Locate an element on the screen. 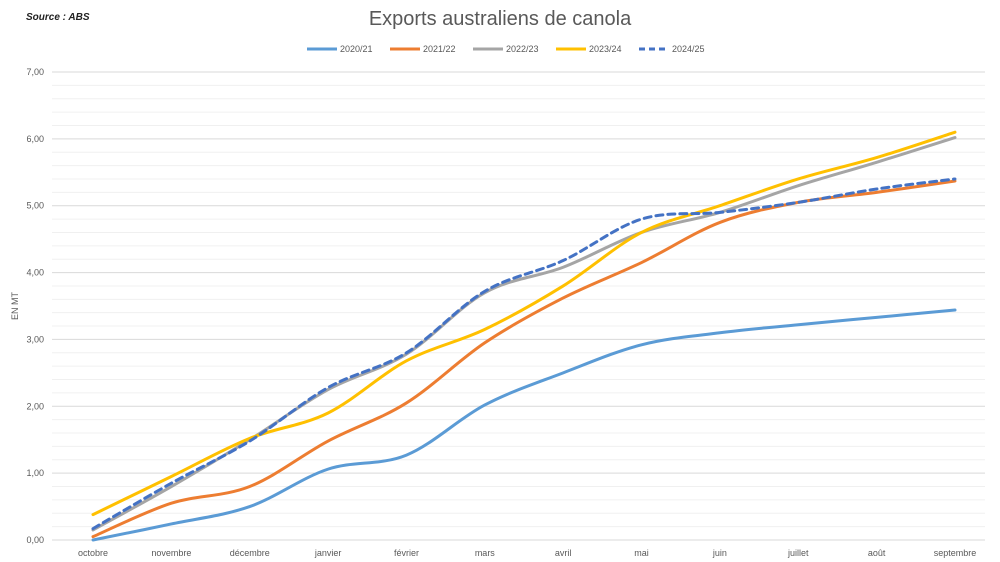  x-tick-label: juin is located at coordinates (719, 553).